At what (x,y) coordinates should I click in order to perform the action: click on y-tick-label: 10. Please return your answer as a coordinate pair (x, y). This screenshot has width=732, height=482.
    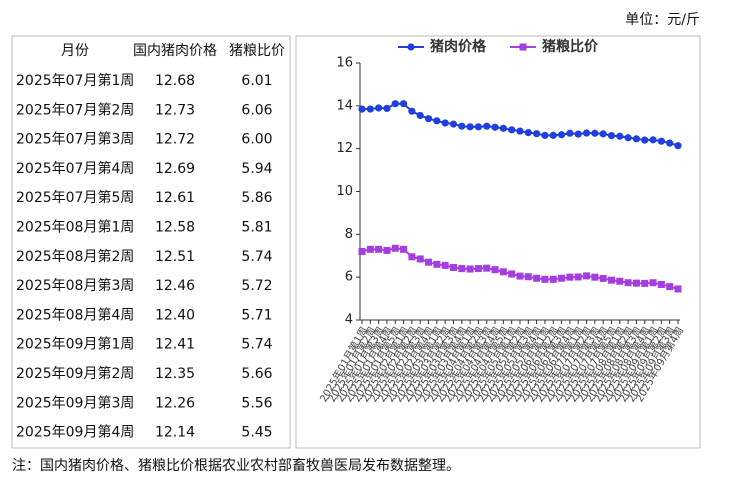
    Looking at the image, I should click on (344, 191).